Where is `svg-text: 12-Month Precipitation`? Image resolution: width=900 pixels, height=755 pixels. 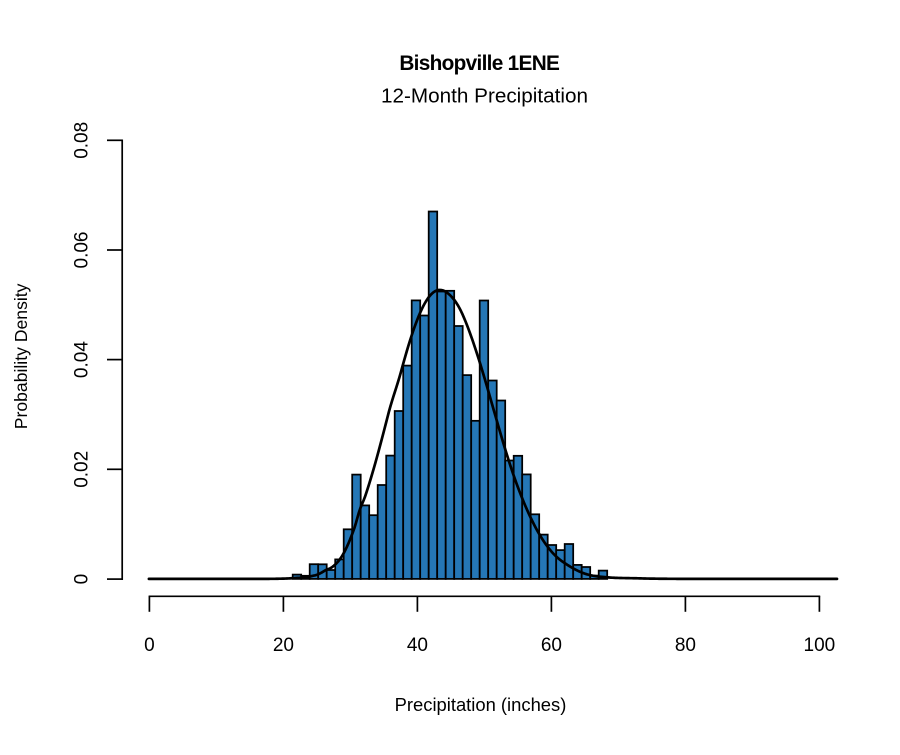 svg-text: 12-Month Precipitation is located at coordinates (484, 96).